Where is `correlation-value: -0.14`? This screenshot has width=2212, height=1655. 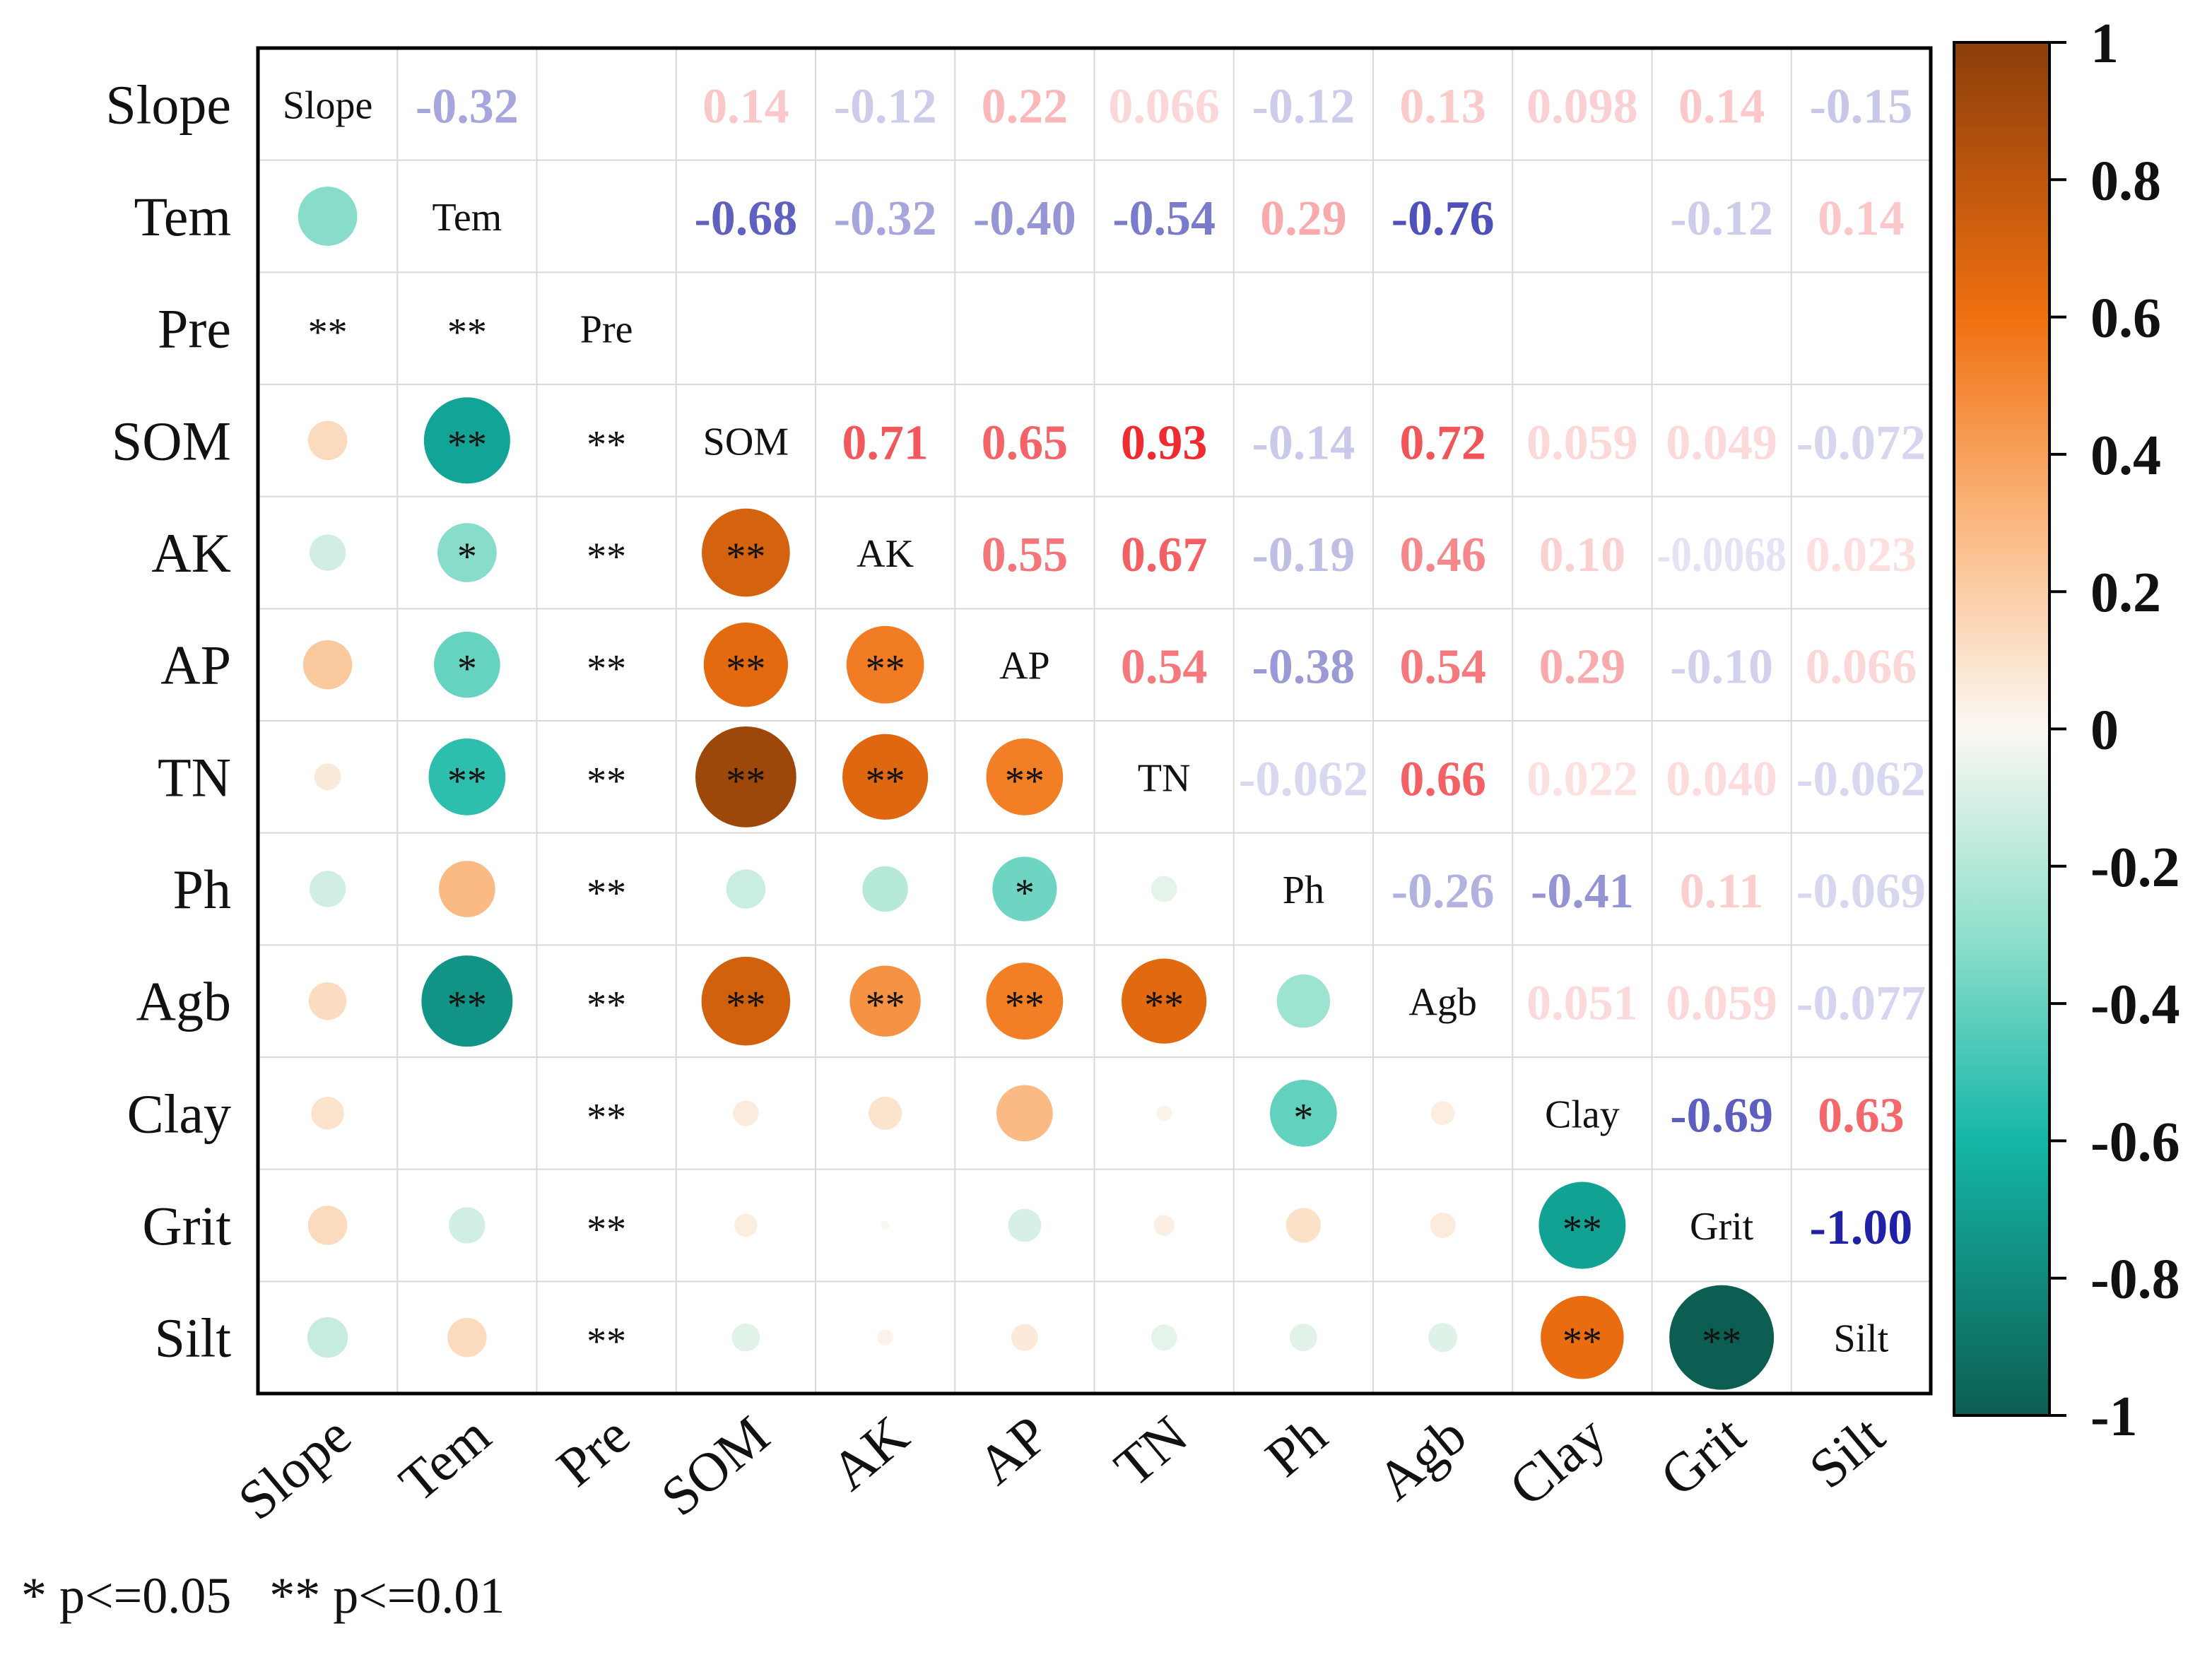 correlation-value: -0.14 is located at coordinates (1303, 443).